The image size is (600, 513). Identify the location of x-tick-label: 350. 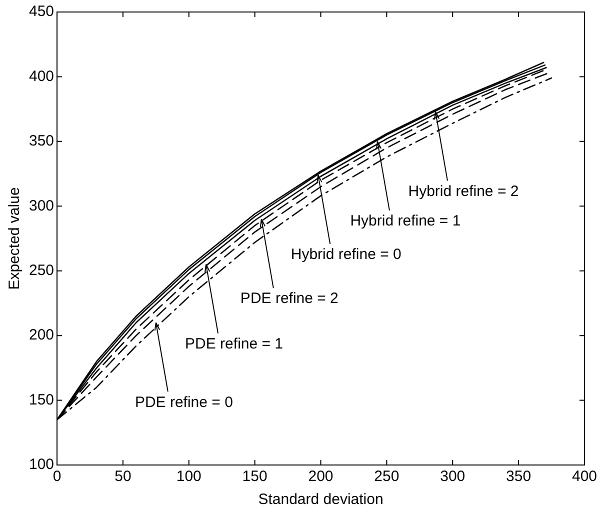
(519, 477).